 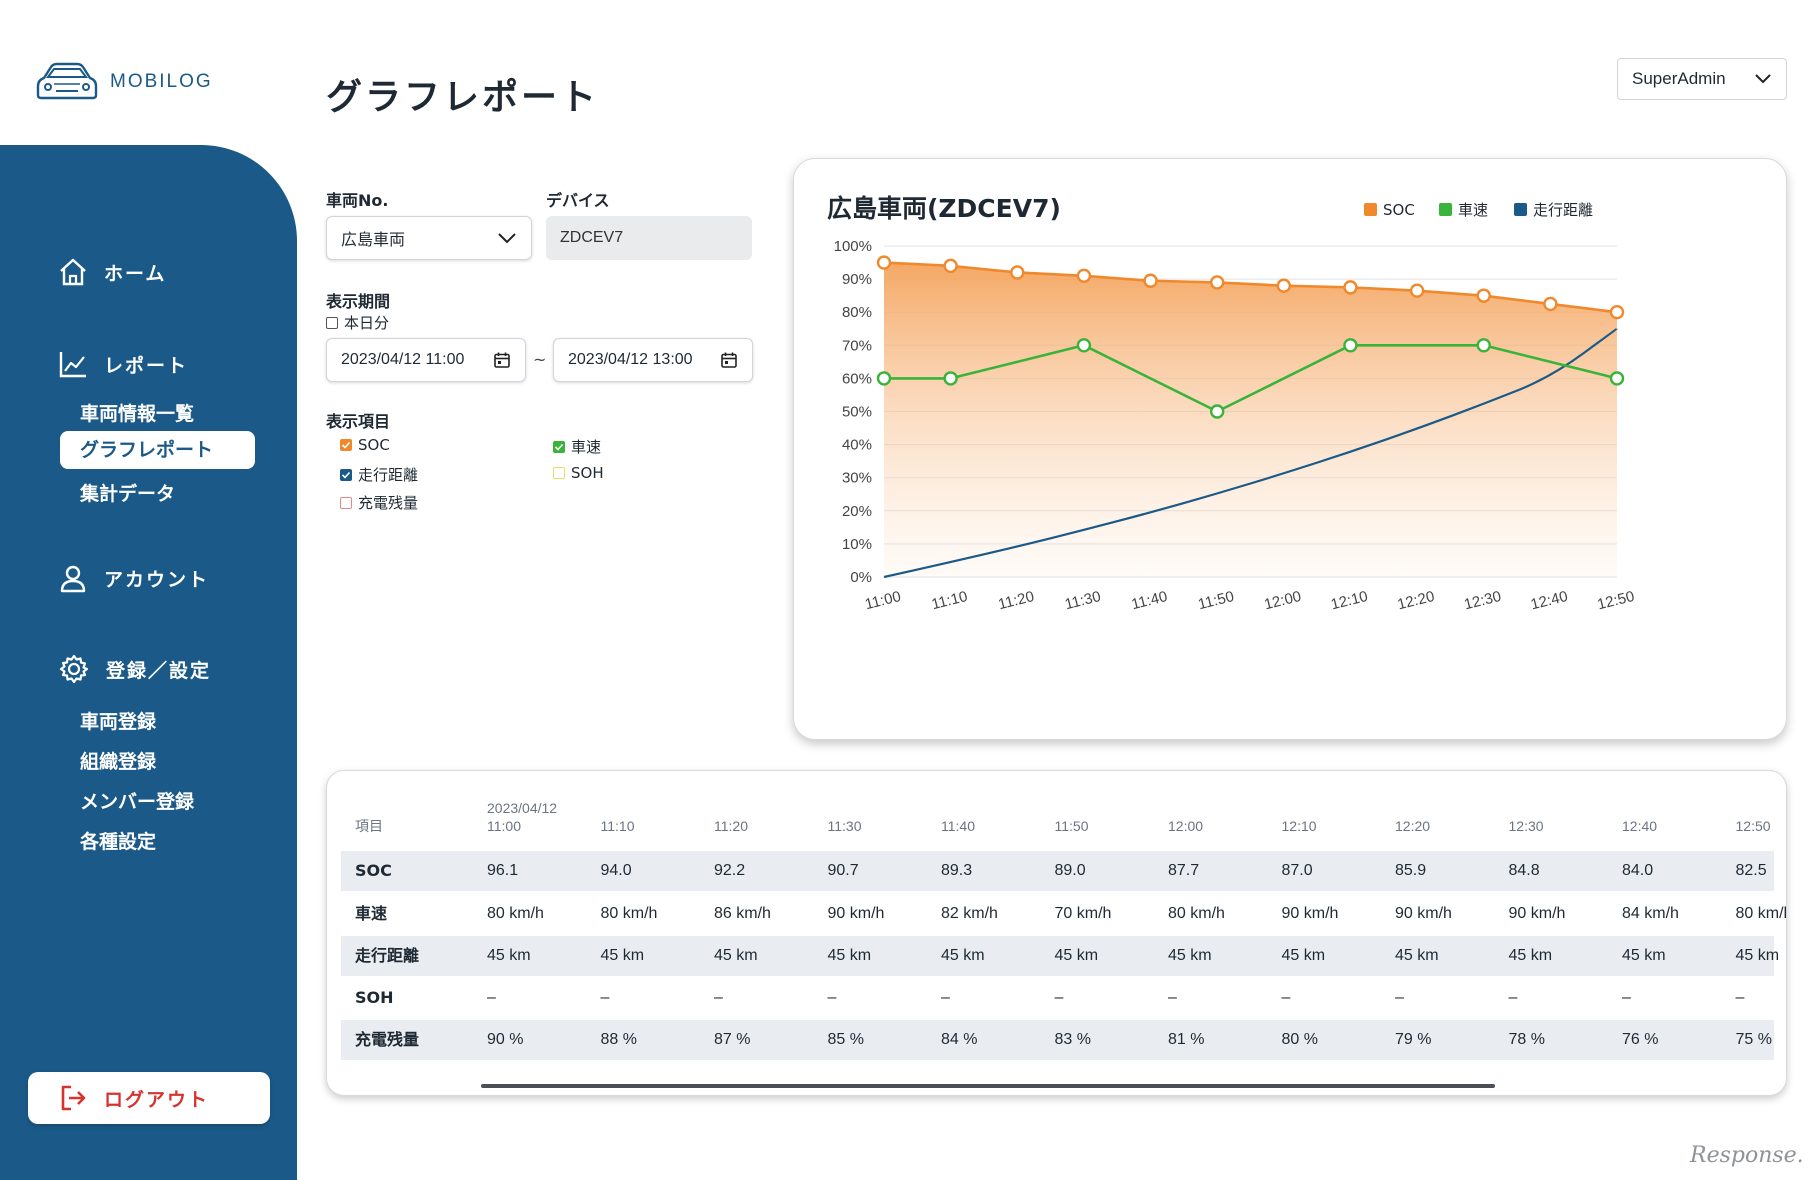 I want to click on user-dropdown-value: SuperAdmin, so click(x=1679, y=78).